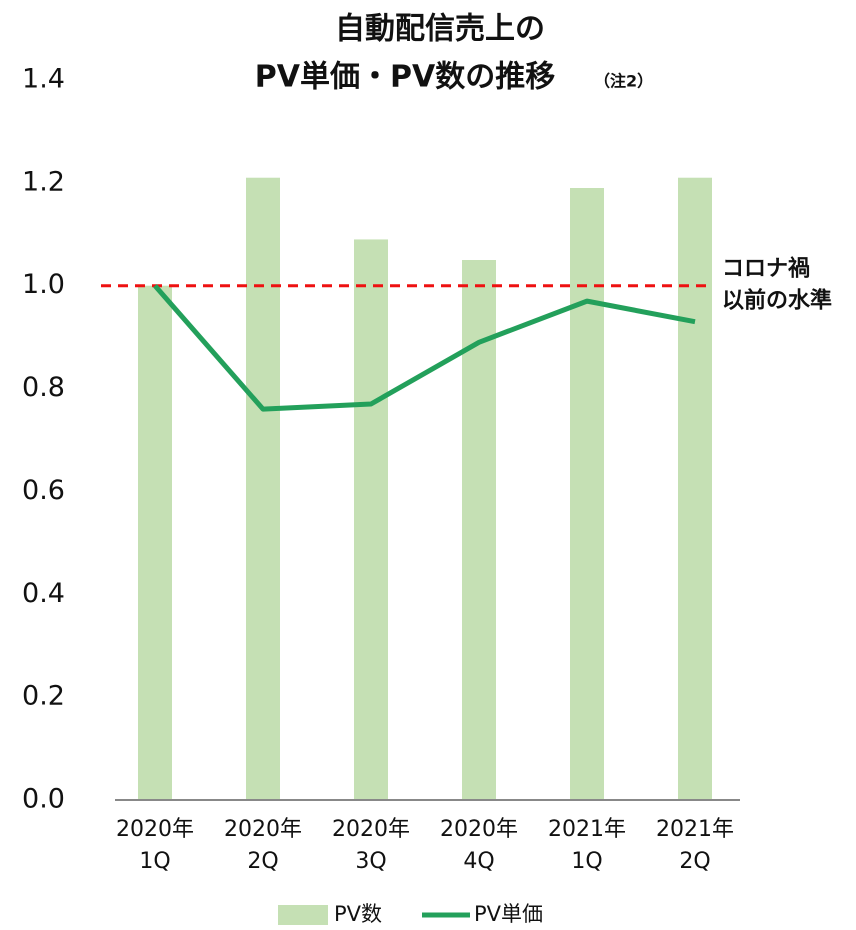  What do you see at coordinates (43, 79) in the screenshot?
I see `y-tick-label: 1.4` at bounding box center [43, 79].